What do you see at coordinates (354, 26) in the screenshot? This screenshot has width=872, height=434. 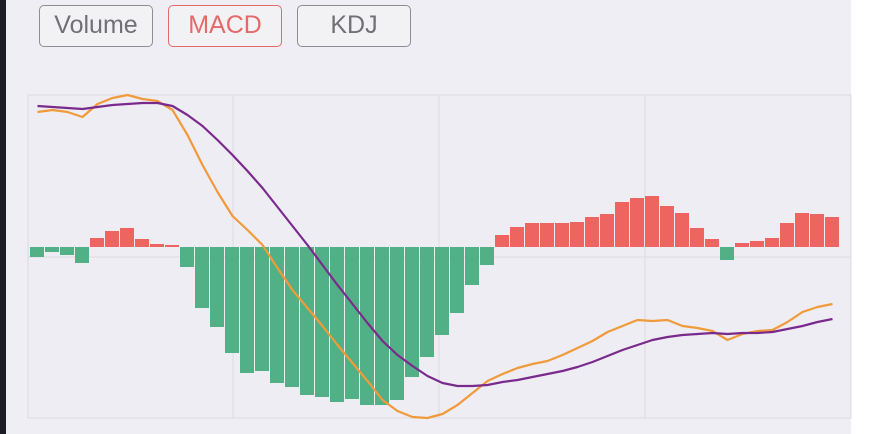 I see `tab-button: KDJ` at bounding box center [354, 26].